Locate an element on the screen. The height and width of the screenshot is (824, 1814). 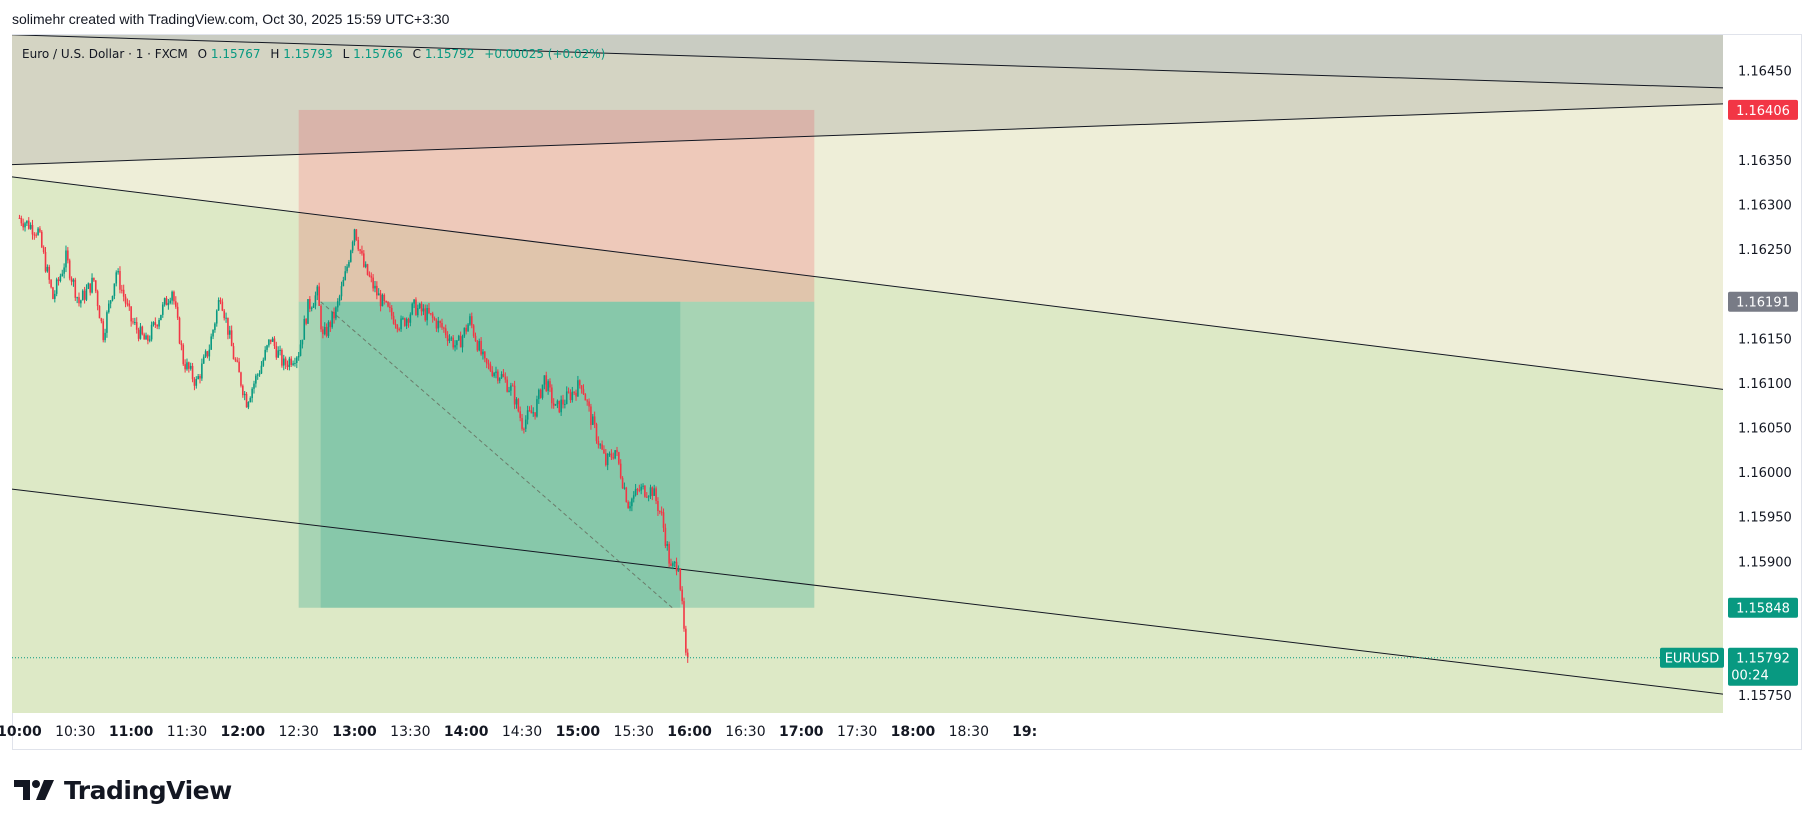
price-tick-label: 1.16450 is located at coordinates (1765, 72).